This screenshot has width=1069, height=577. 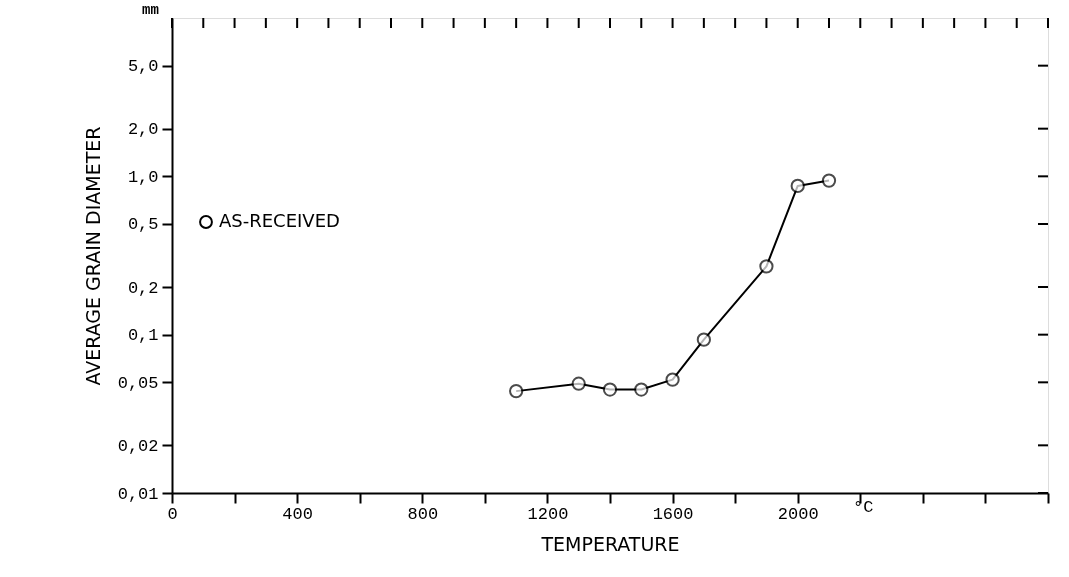 I want to click on y-tick-label: 0,02, so click(x=138, y=446).